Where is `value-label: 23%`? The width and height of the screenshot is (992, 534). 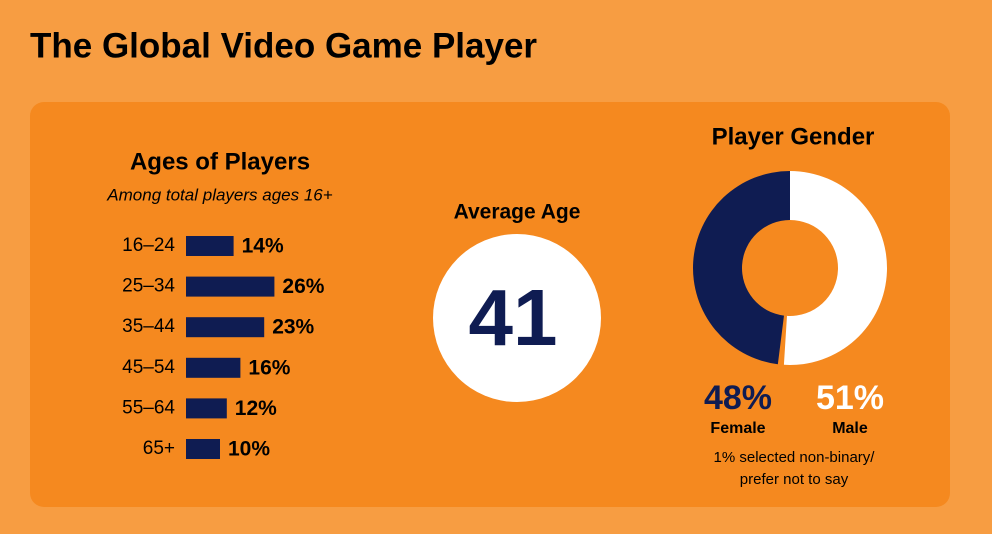 value-label: 23% is located at coordinates (293, 327).